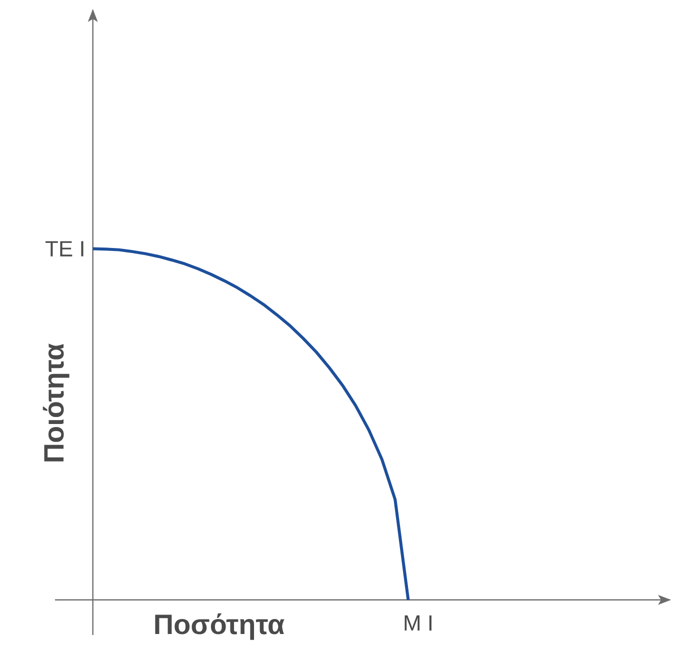  Describe the element at coordinates (418, 623) in the screenshot. I see `text: M I` at that location.